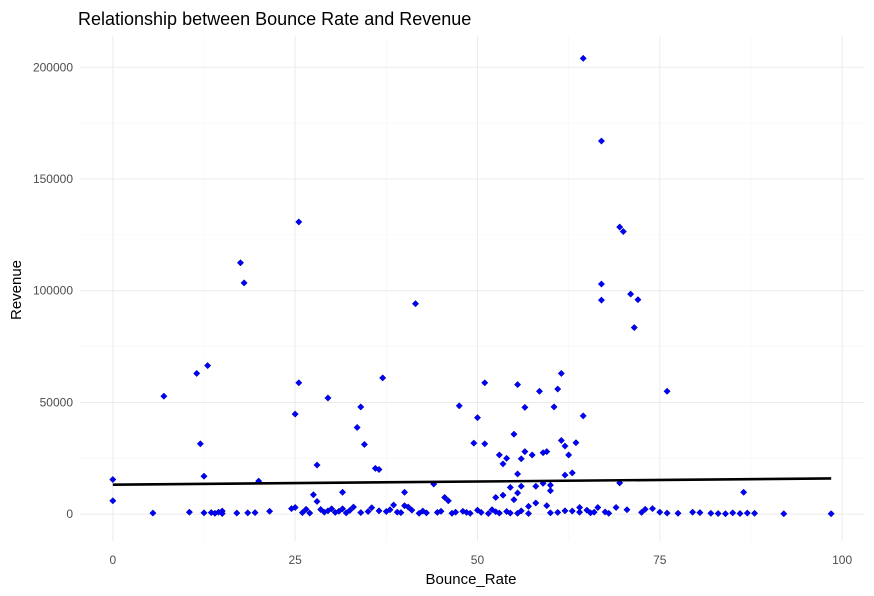  What do you see at coordinates (660, 560) in the screenshot?
I see `x-tick-label: 75` at bounding box center [660, 560].